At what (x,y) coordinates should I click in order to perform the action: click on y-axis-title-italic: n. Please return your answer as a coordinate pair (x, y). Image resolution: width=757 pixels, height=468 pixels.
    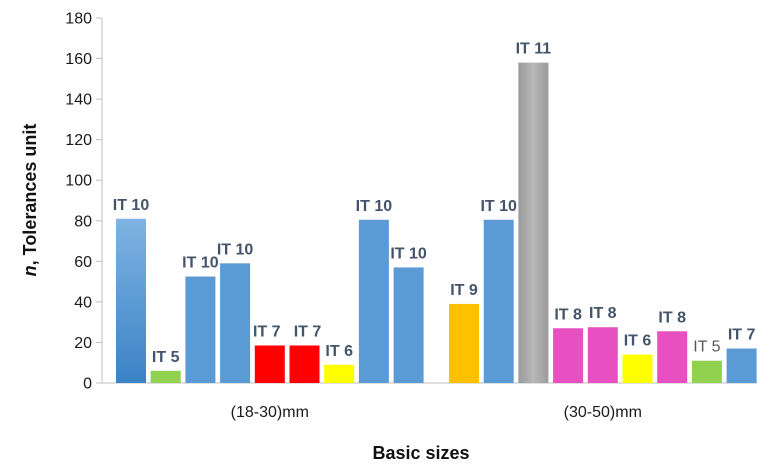
    Looking at the image, I should click on (30, 270).